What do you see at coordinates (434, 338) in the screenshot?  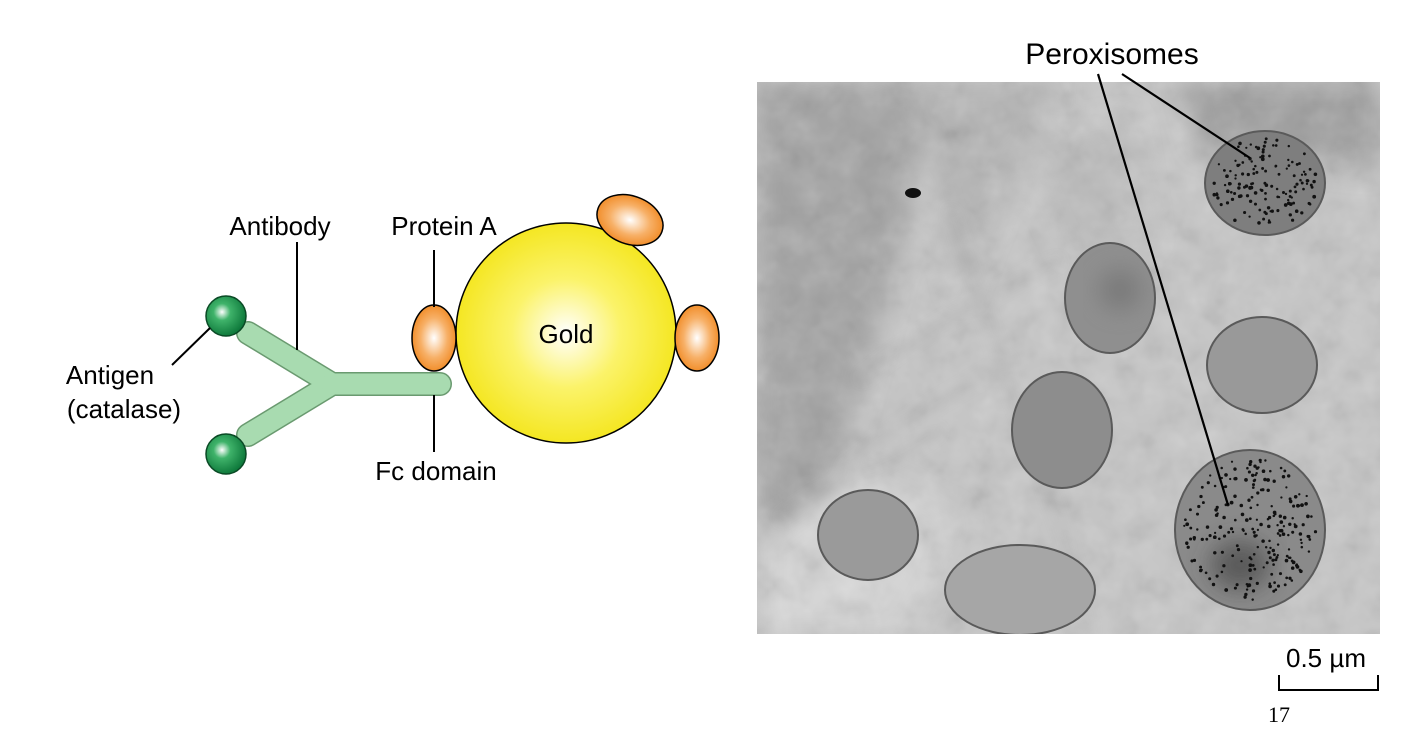 I see `protein-a-left` at bounding box center [434, 338].